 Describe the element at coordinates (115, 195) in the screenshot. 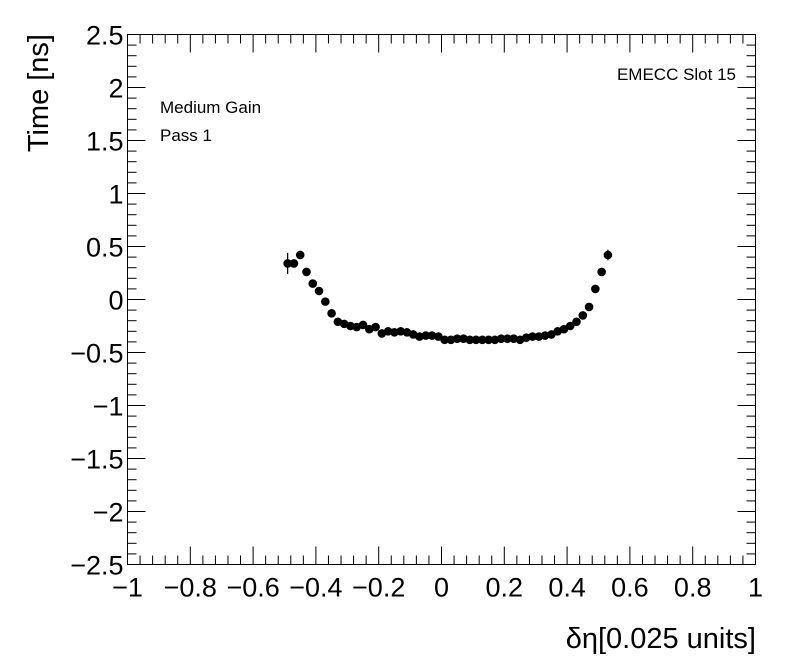

I see `y-tick-label: 1` at that location.